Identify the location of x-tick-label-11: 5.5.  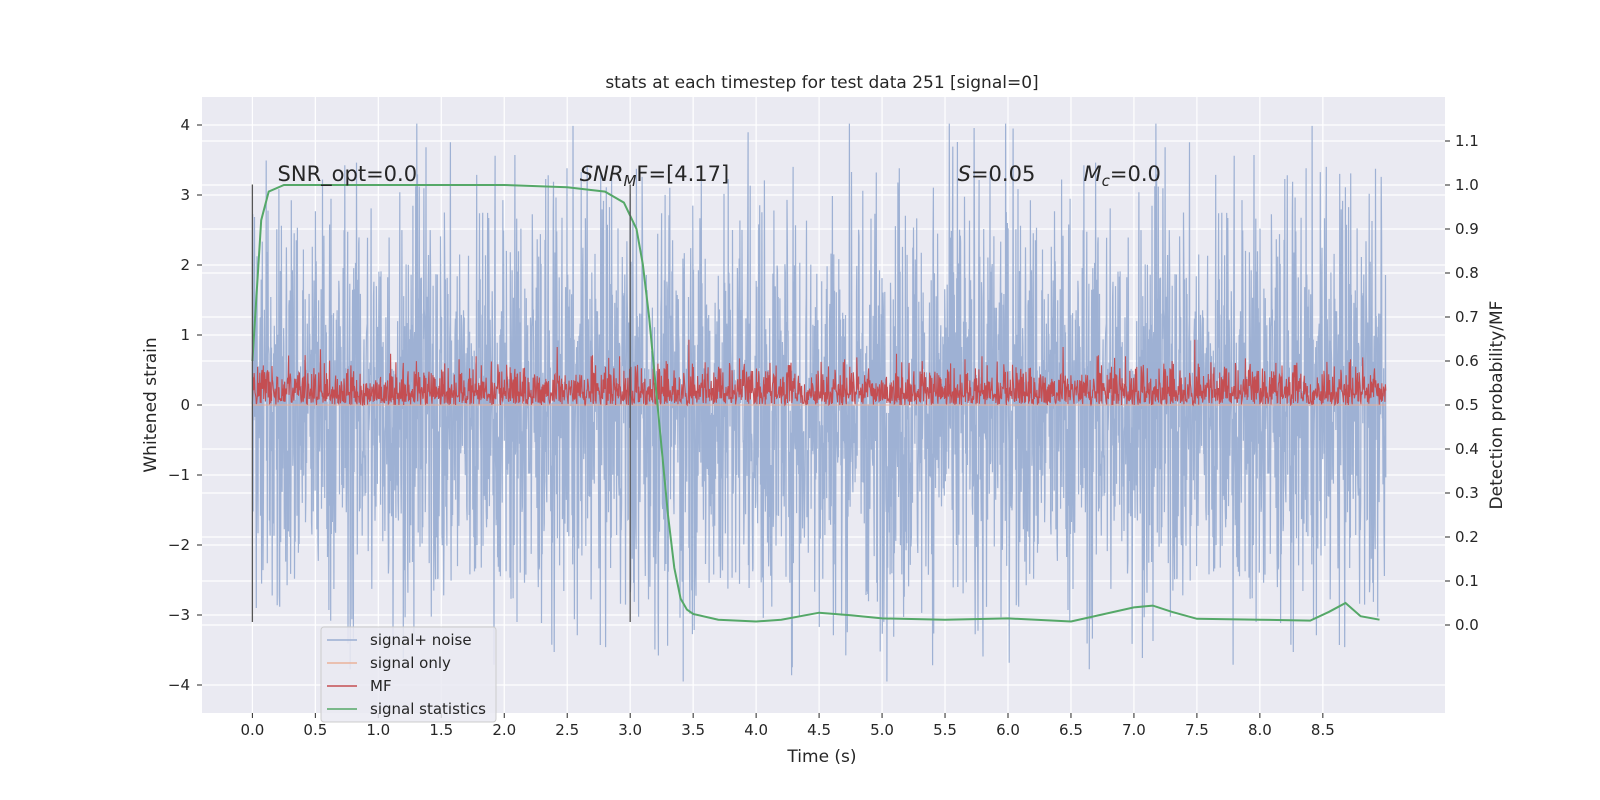
(945, 730).